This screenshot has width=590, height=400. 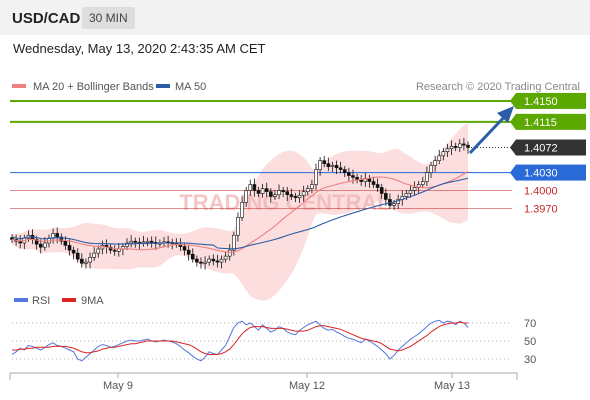 I want to click on watermark: TRADING CENTRAL, so click(x=284, y=202).